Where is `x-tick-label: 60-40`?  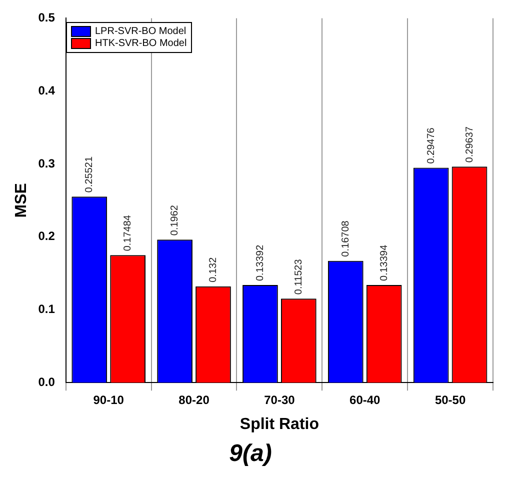
x-tick-label: 60-40 is located at coordinates (365, 400).